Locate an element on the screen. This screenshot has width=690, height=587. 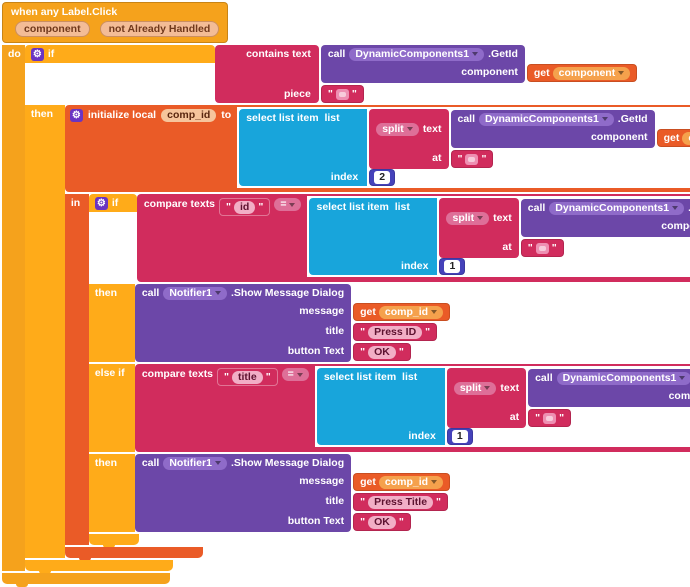
when-block-bottom is located at coordinates (86, 578).